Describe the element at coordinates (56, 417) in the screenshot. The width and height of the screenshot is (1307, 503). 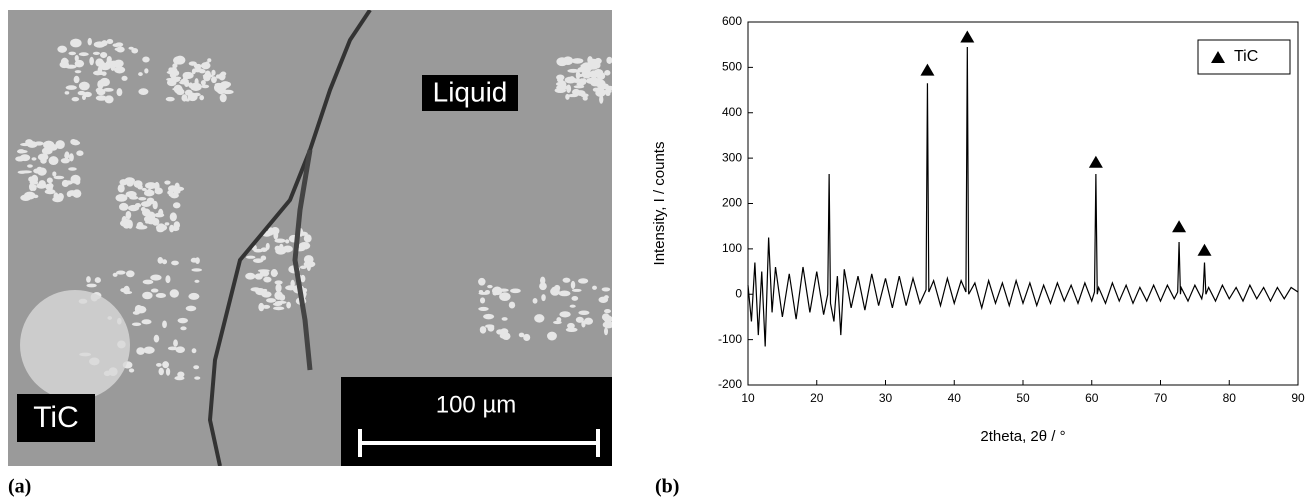
I see `image-label: TiC` at that location.